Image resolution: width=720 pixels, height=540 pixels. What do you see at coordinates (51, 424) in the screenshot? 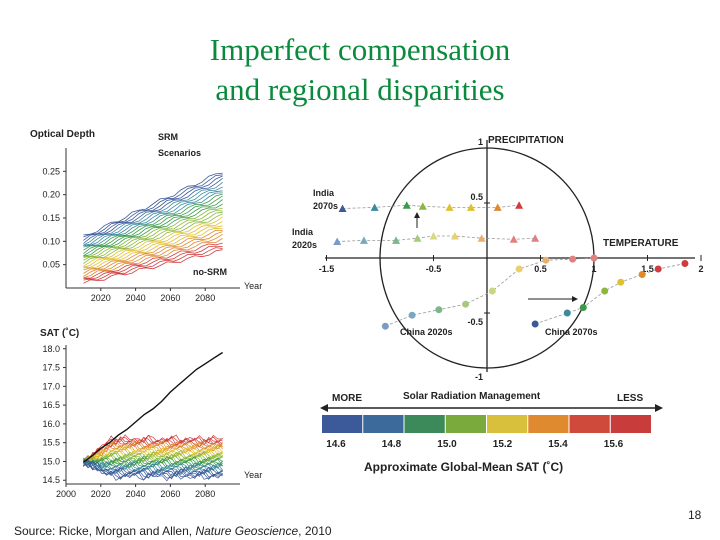
I see `sat-ytick-label: 16.0` at bounding box center [51, 424].